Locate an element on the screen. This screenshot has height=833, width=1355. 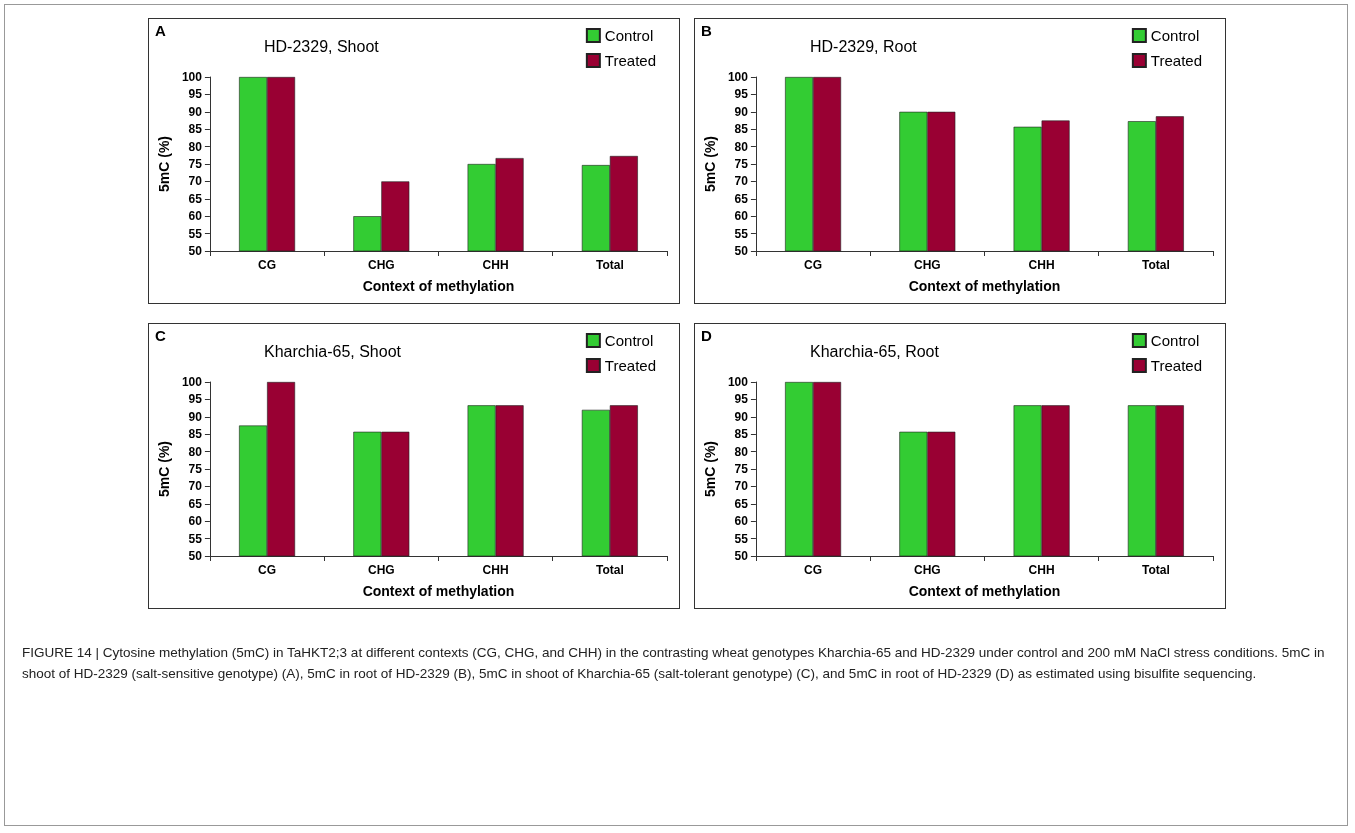
chart-title: Kharchia-65, Root is located at coordinates (875, 351).